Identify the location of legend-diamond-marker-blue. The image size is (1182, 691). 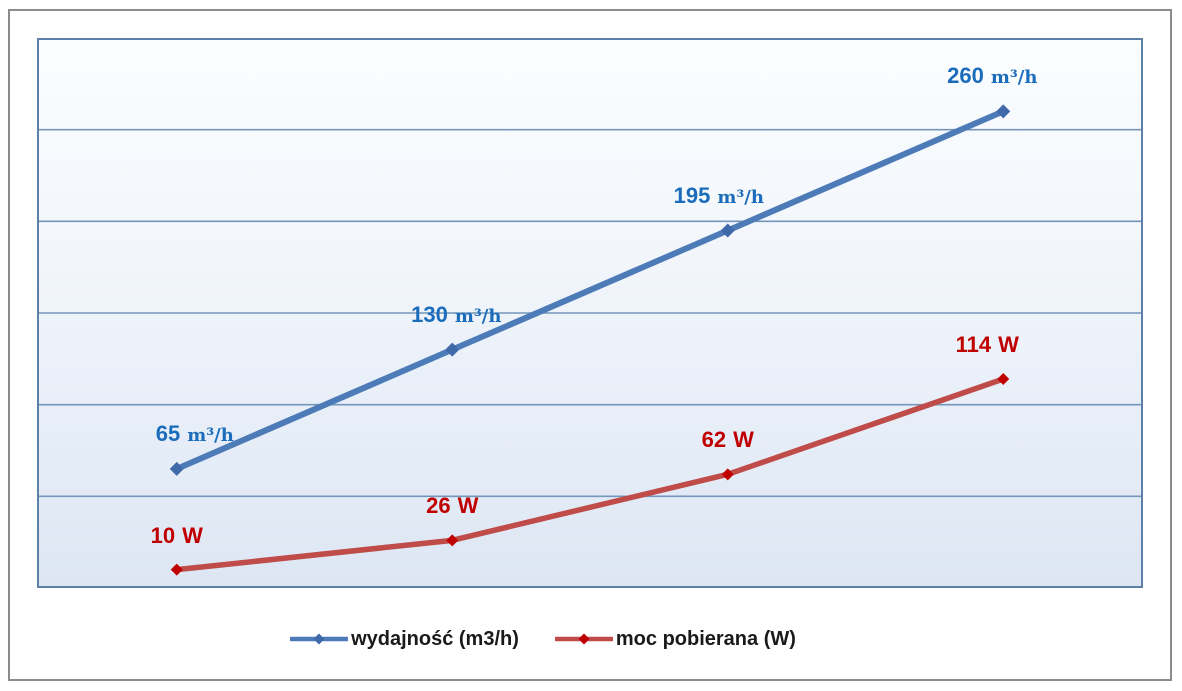
(319, 639).